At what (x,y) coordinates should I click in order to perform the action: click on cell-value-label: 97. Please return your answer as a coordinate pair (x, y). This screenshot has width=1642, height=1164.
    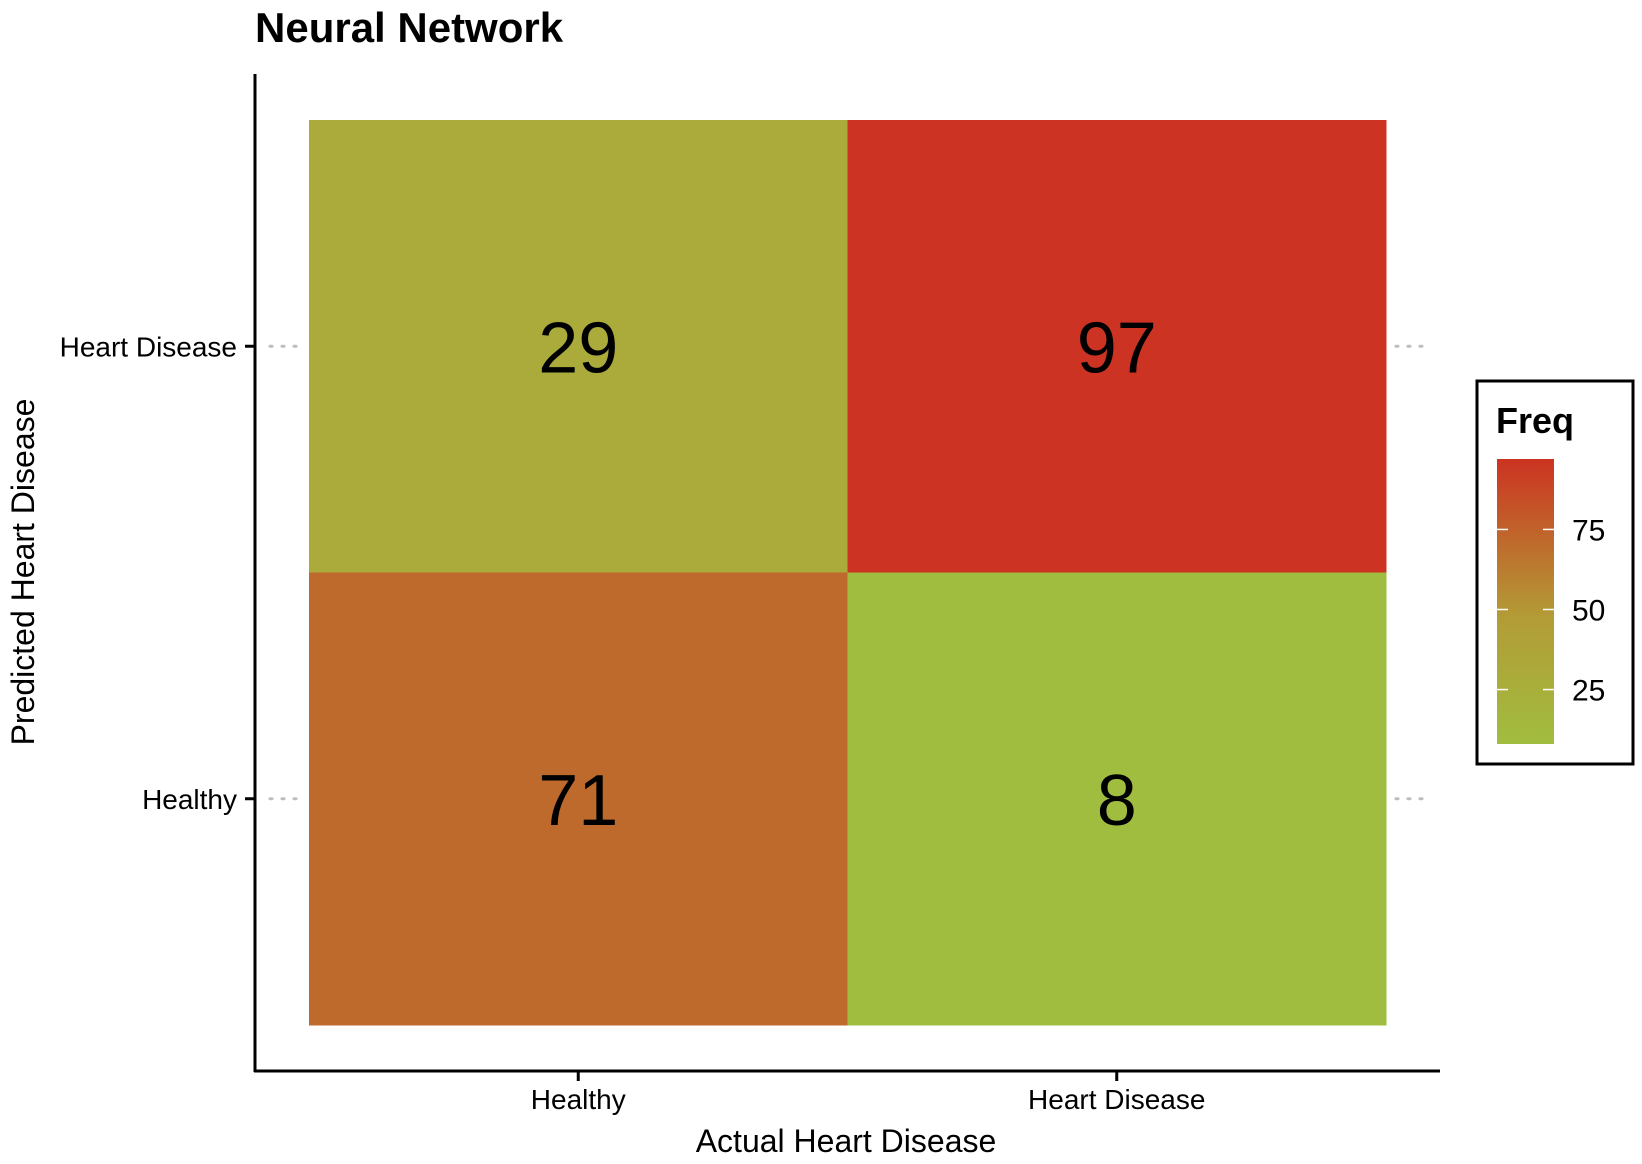
    Looking at the image, I should click on (1117, 348).